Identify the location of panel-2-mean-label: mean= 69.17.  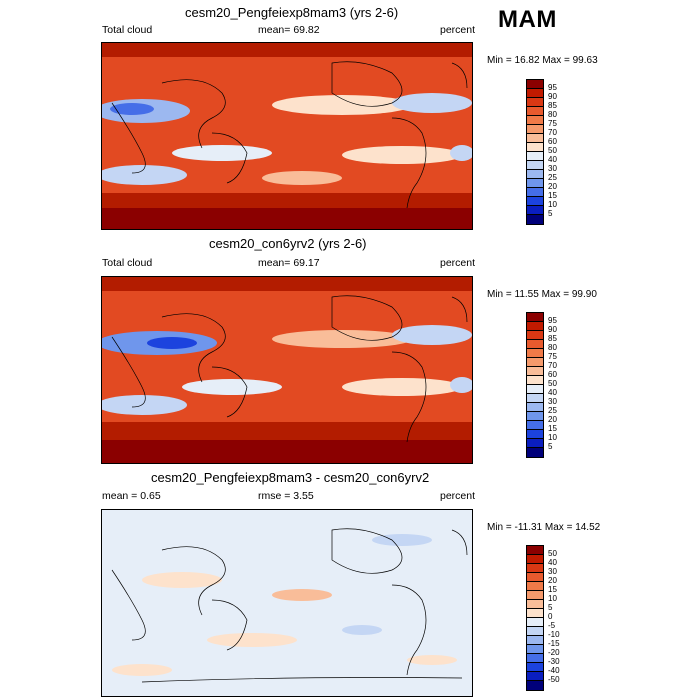
(289, 263).